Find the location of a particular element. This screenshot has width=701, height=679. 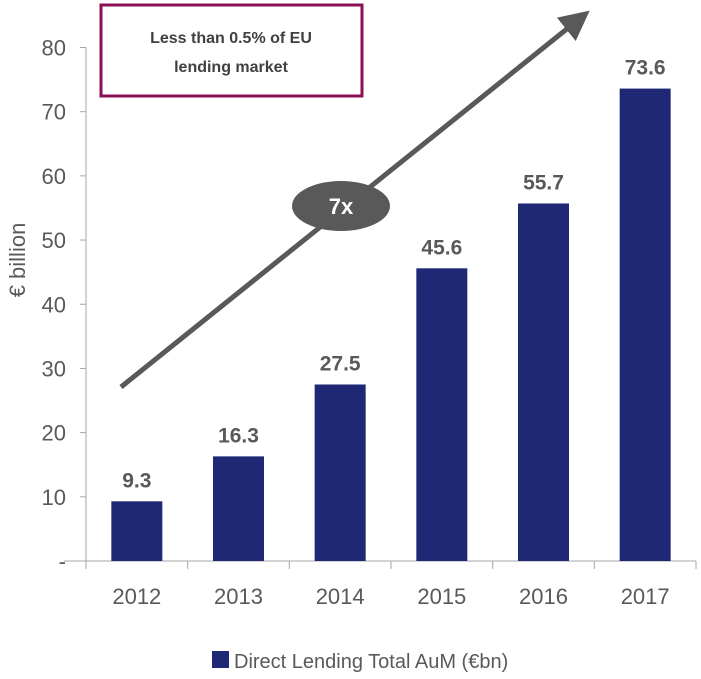

bar-2017 is located at coordinates (645, 324).